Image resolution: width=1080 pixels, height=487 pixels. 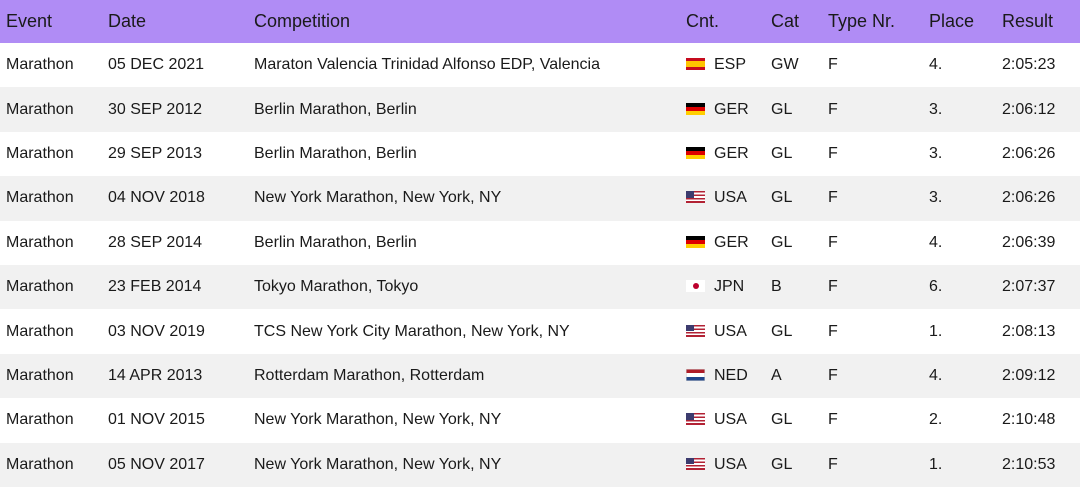 I want to click on cell-date: 05 DEC 2021, so click(x=156, y=65).